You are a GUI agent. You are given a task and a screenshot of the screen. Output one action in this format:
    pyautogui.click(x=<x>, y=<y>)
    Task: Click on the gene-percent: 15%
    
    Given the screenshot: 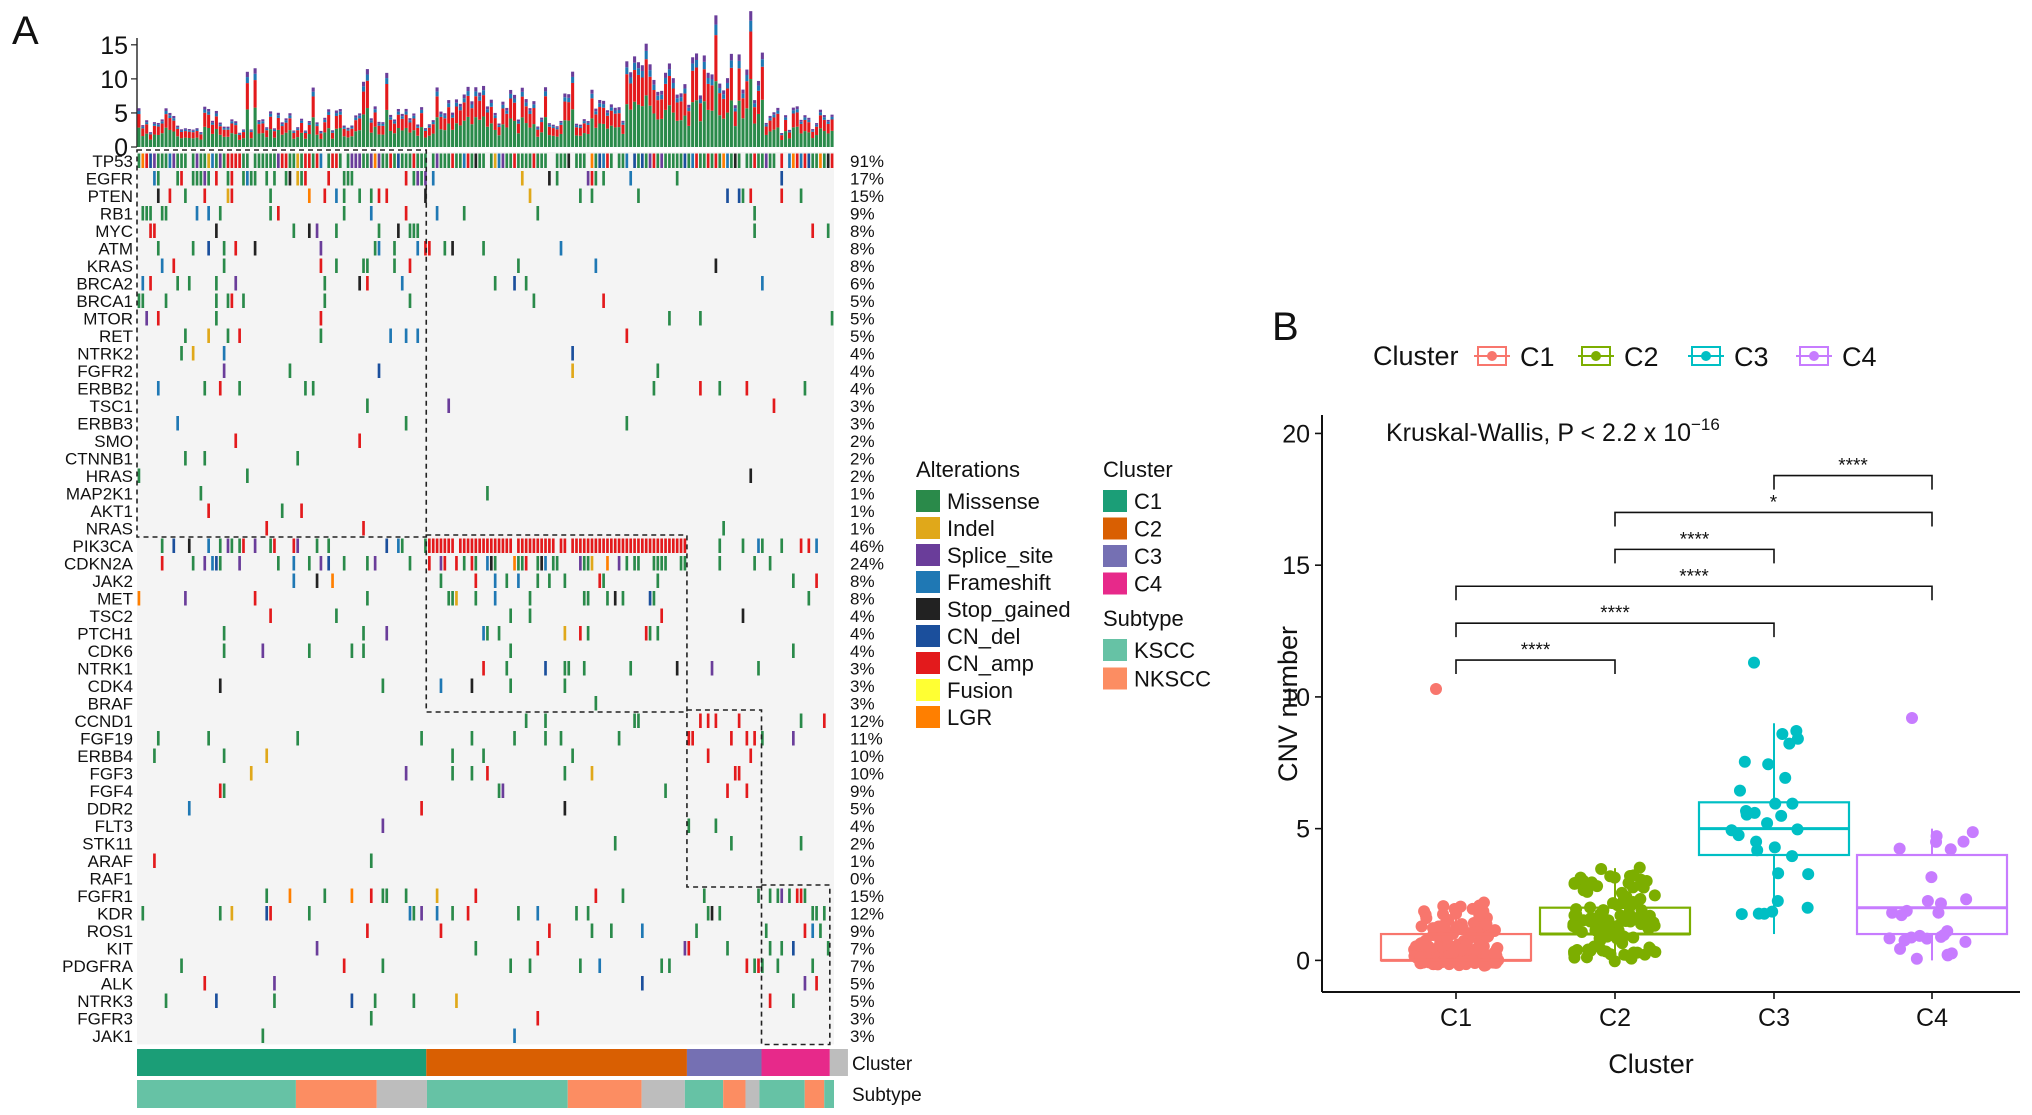 What is the action you would take?
    pyautogui.click(x=867, y=896)
    